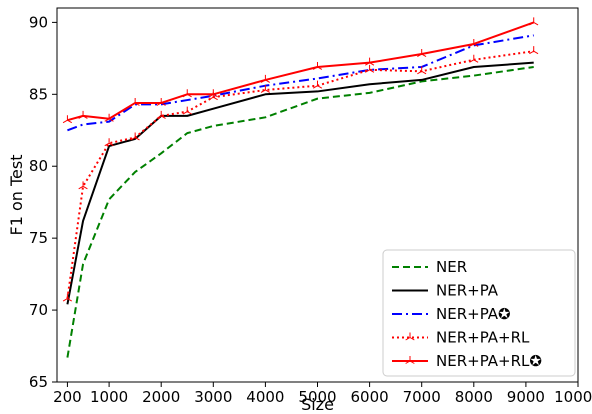 This screenshot has width=592, height=414. What do you see at coordinates (474, 397) in the screenshot?
I see `x-tick-label: 8000` at bounding box center [474, 397].